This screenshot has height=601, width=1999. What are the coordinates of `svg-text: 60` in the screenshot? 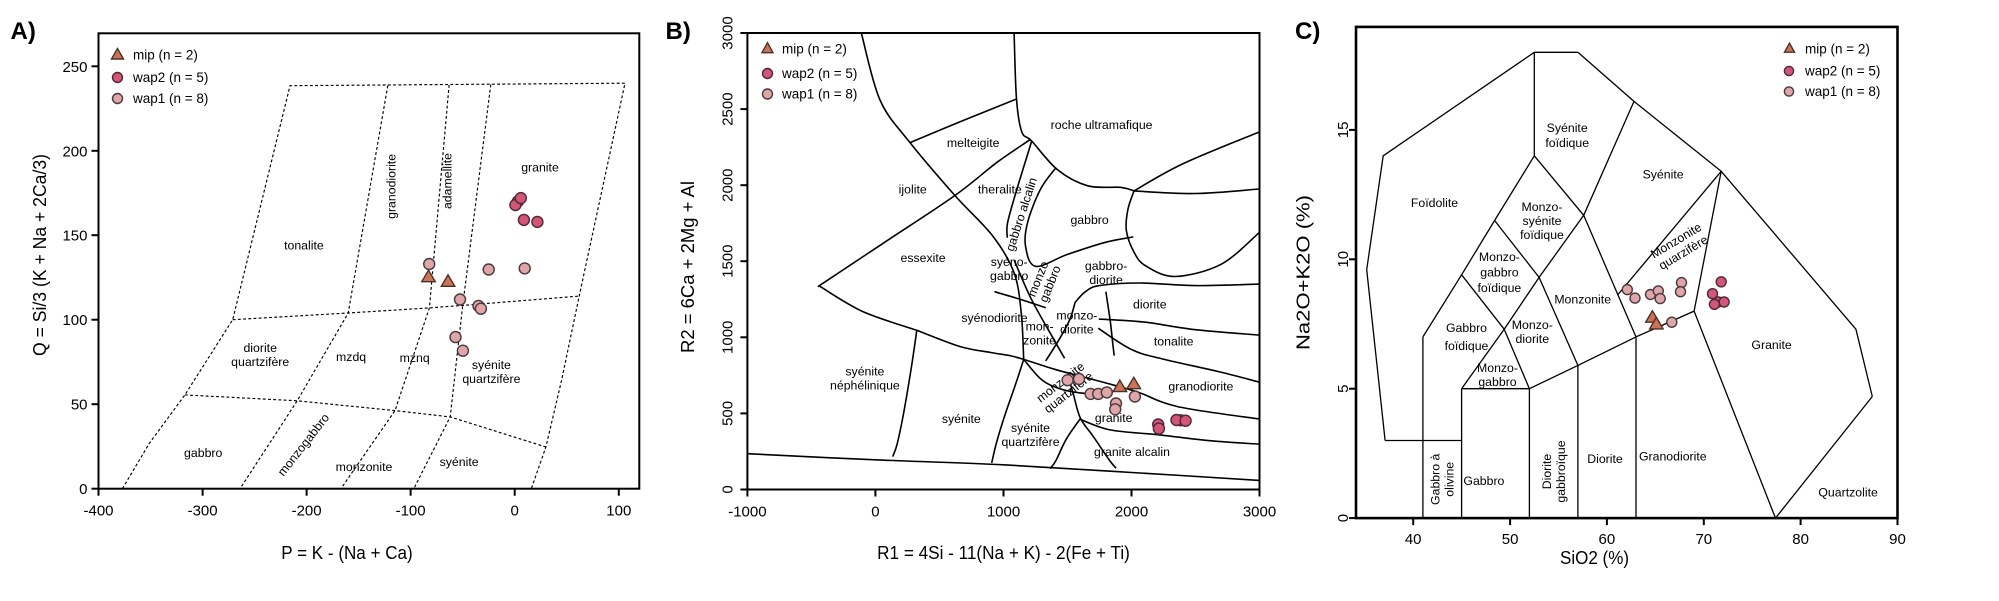 It's located at (1607, 539).